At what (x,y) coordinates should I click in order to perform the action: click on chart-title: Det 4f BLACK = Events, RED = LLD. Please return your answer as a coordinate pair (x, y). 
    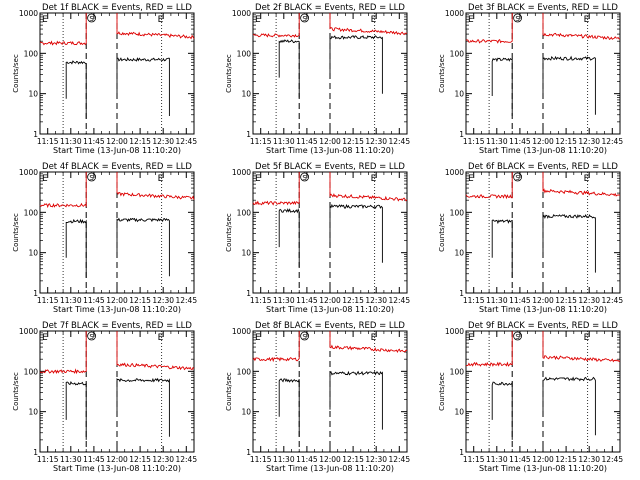
    Looking at the image, I should click on (117, 167).